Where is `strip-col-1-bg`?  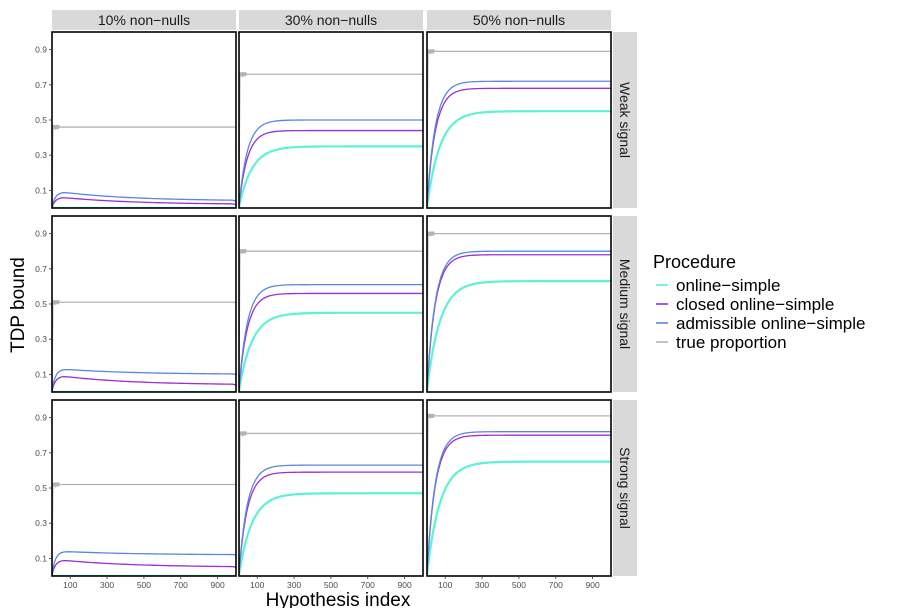
strip-col-1-bg is located at coordinates (144, 20).